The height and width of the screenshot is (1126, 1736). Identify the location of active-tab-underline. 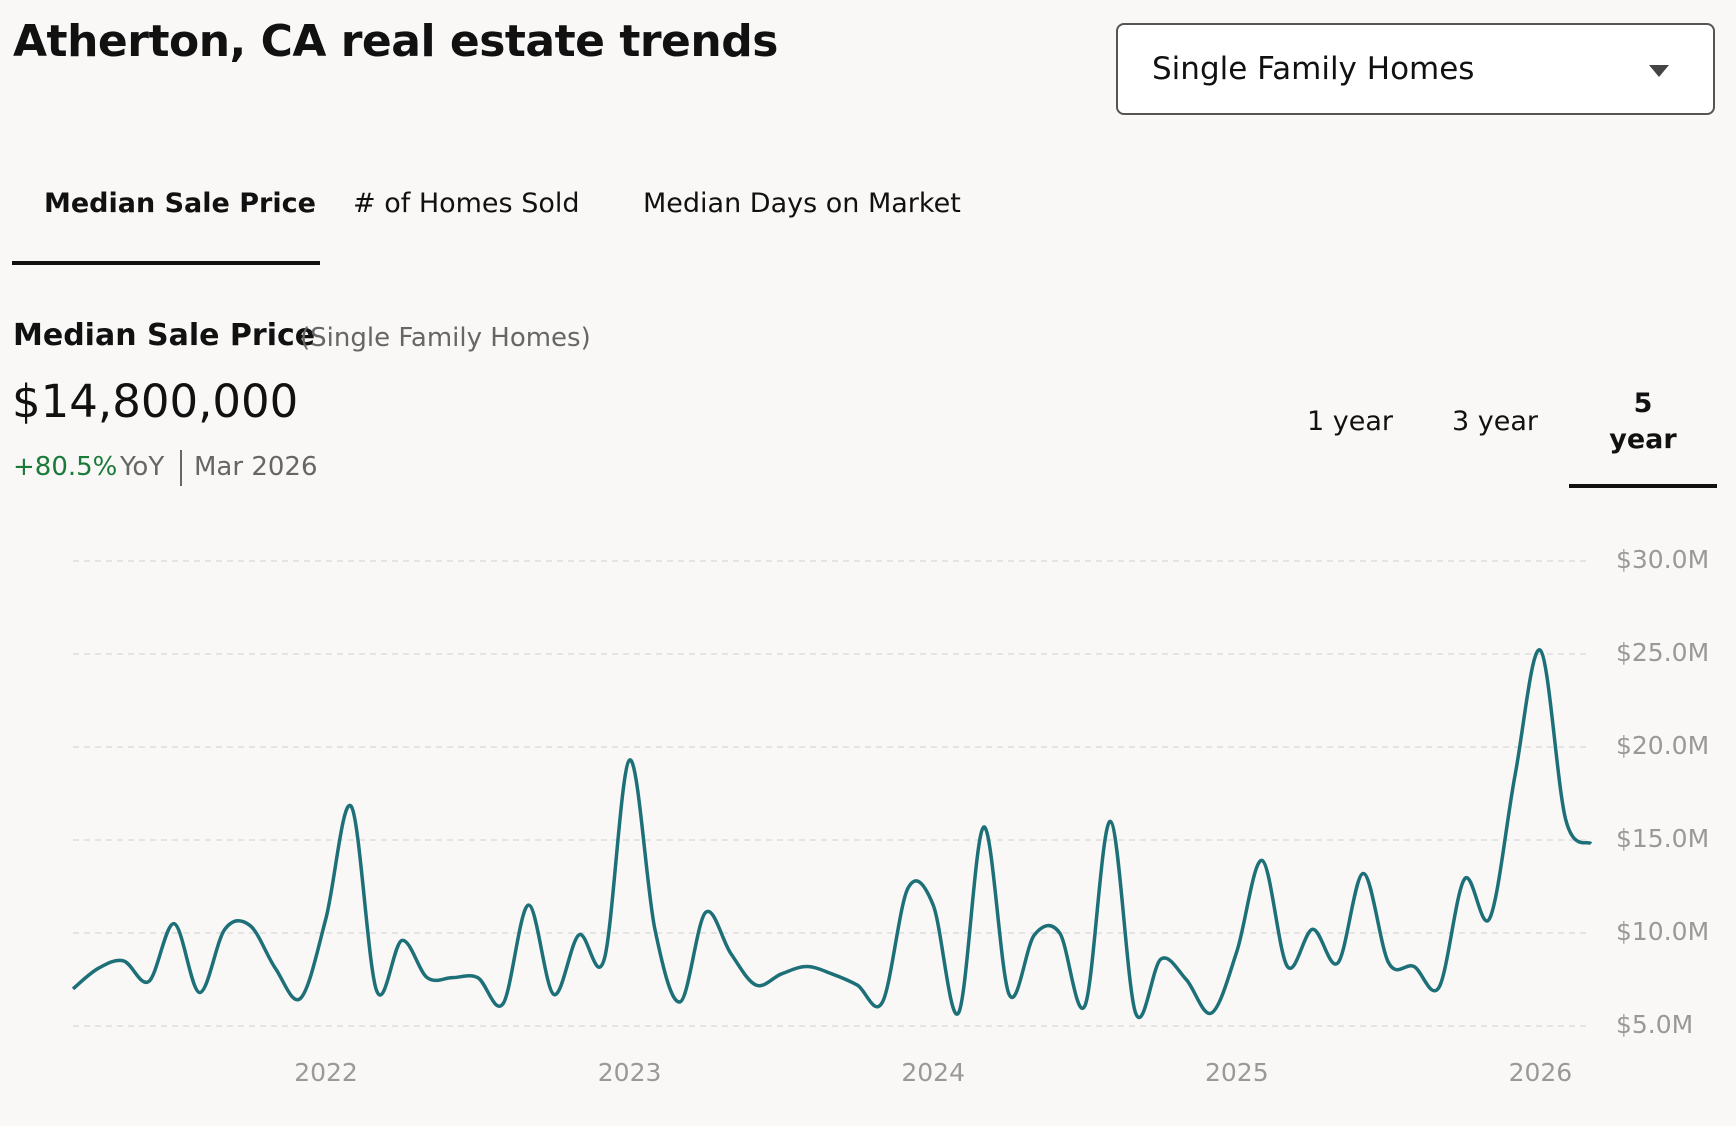
(166, 263).